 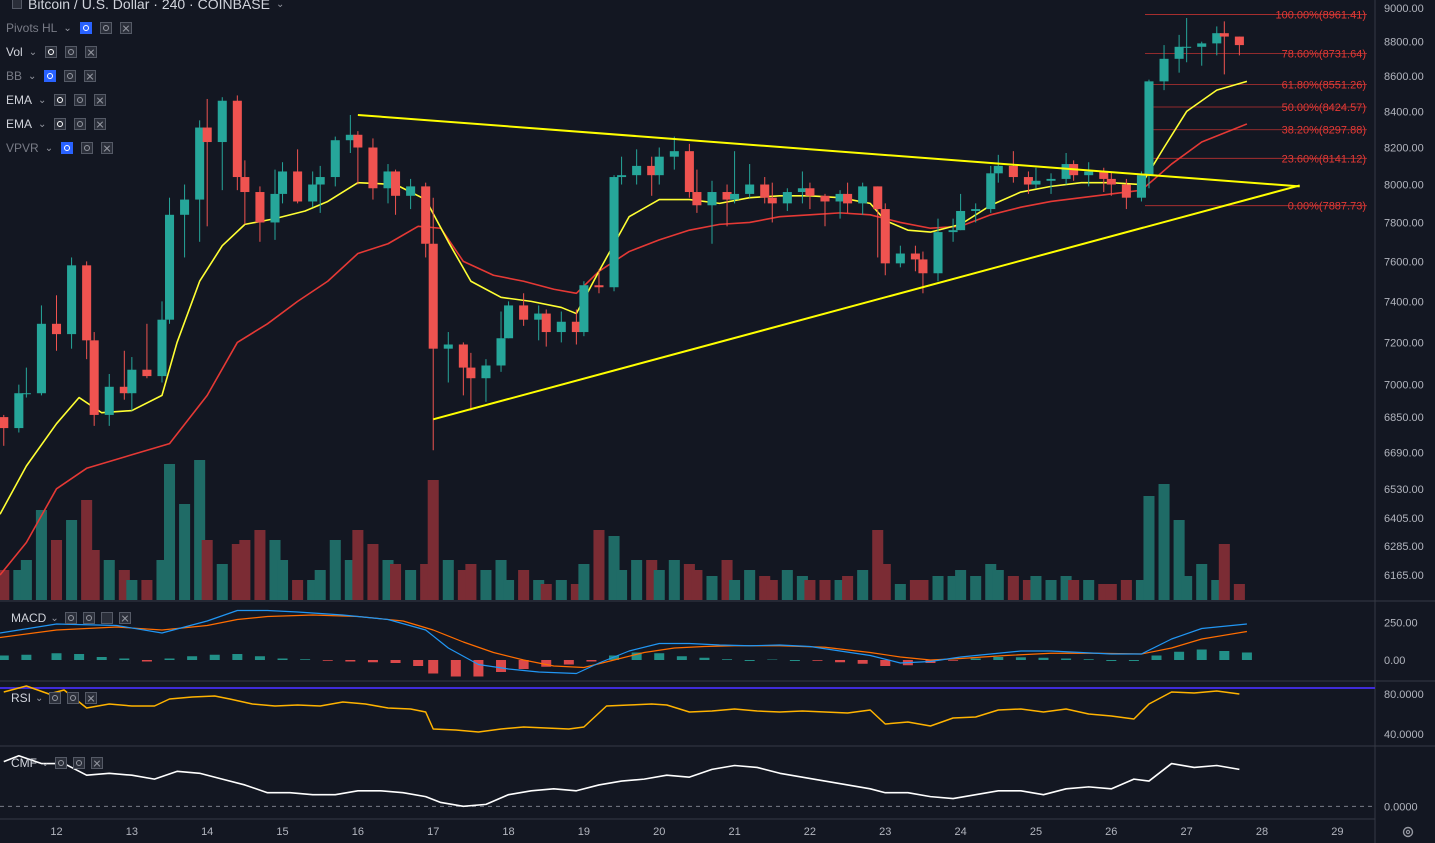 I want to click on settings-gear-icon, so click(x=1408, y=832).